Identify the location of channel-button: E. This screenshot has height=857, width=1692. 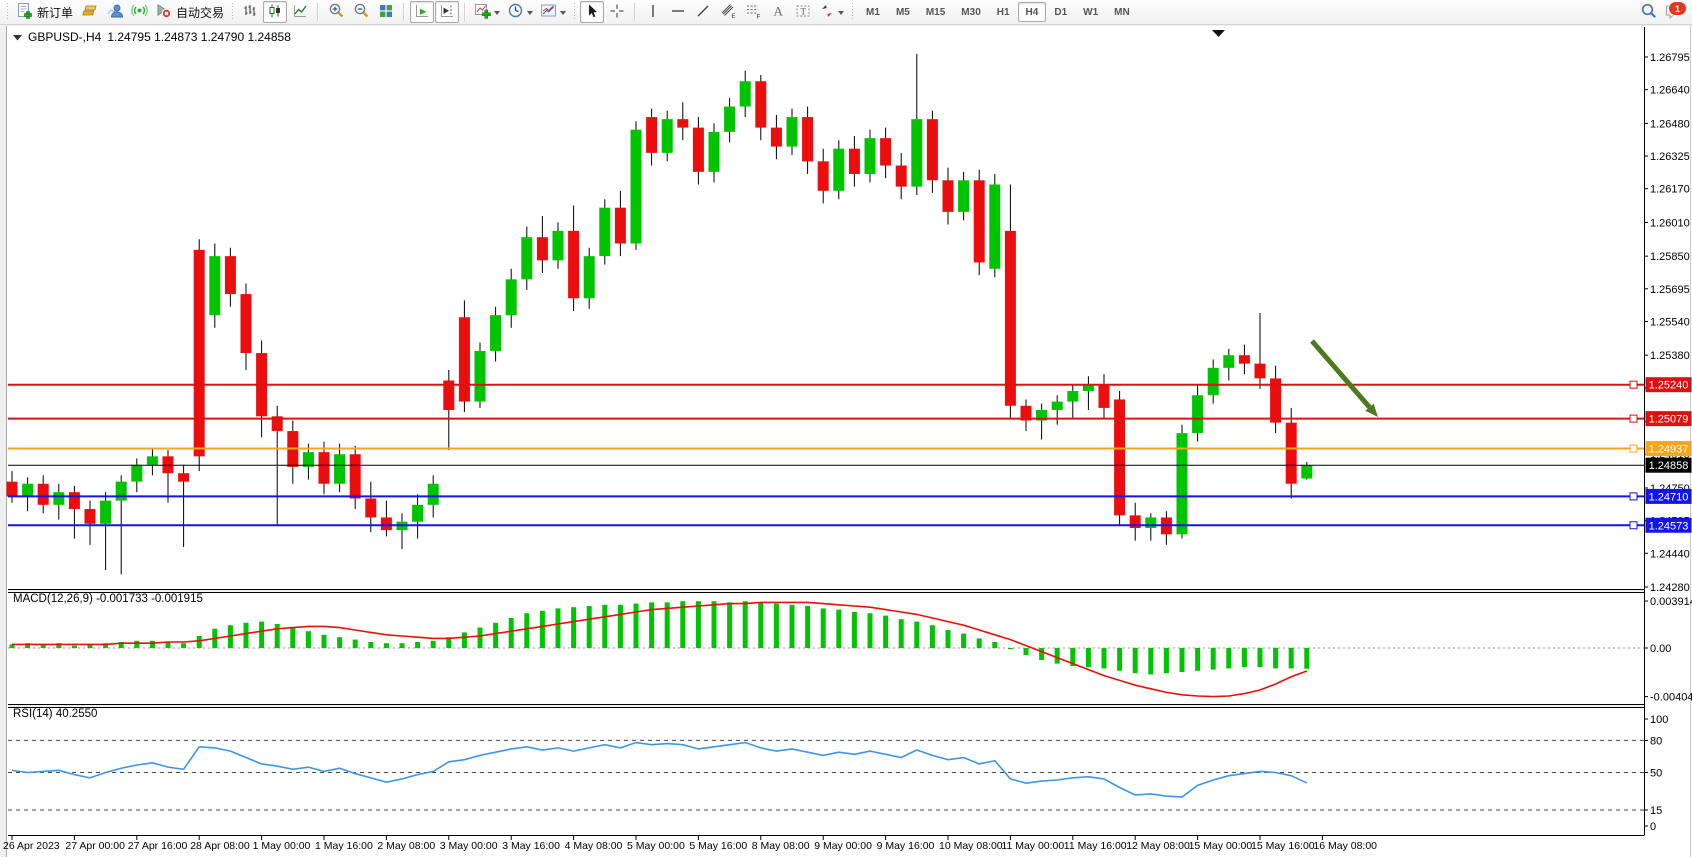
(728, 12).